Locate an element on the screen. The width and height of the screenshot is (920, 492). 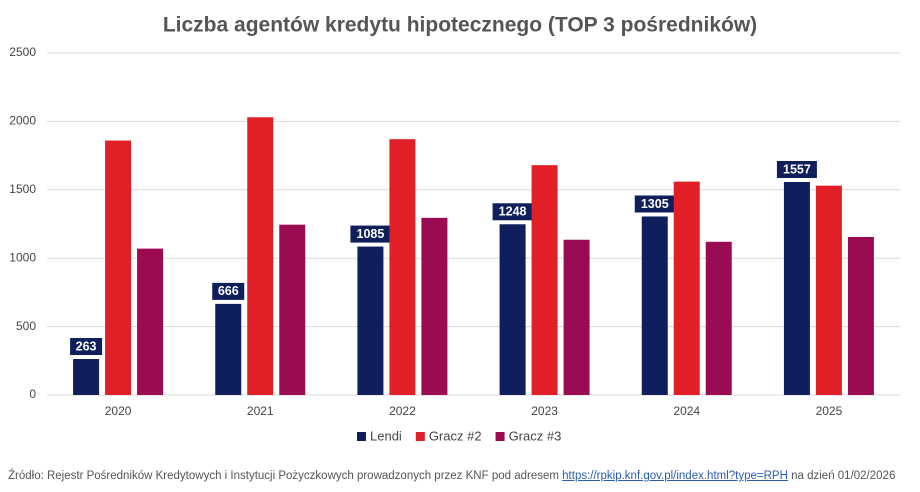
footer-suffix: na dzień 01/02/2026 is located at coordinates (843, 476).